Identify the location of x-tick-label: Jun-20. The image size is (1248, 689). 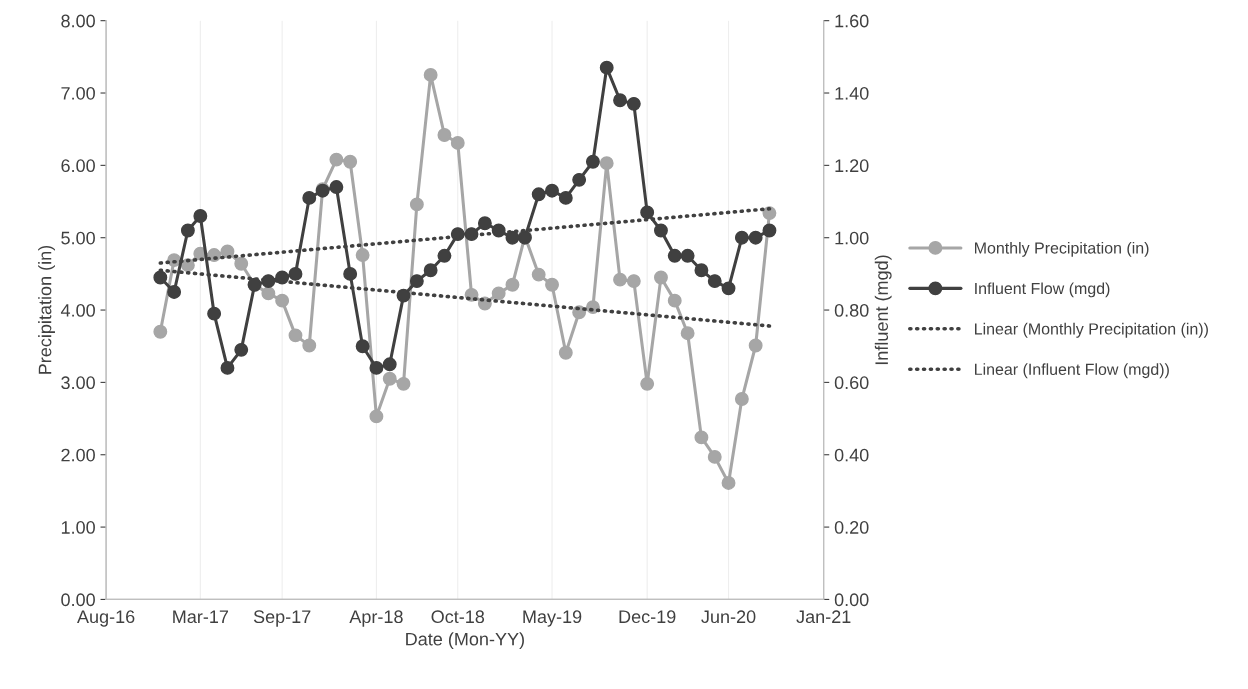
(728, 617).